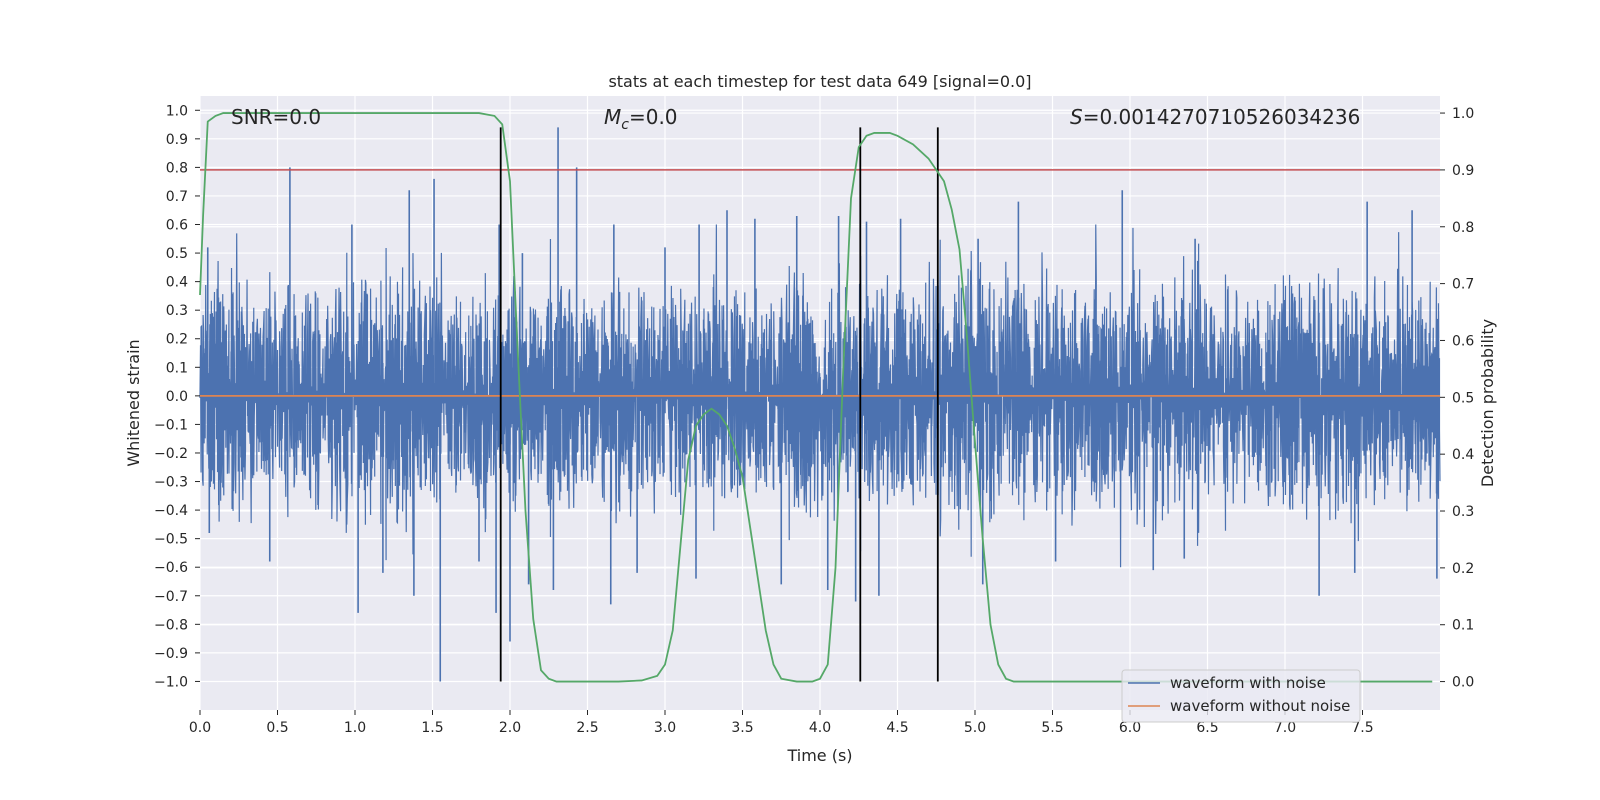  I want to click on y-tick-label: 0.7, so click(177, 197).